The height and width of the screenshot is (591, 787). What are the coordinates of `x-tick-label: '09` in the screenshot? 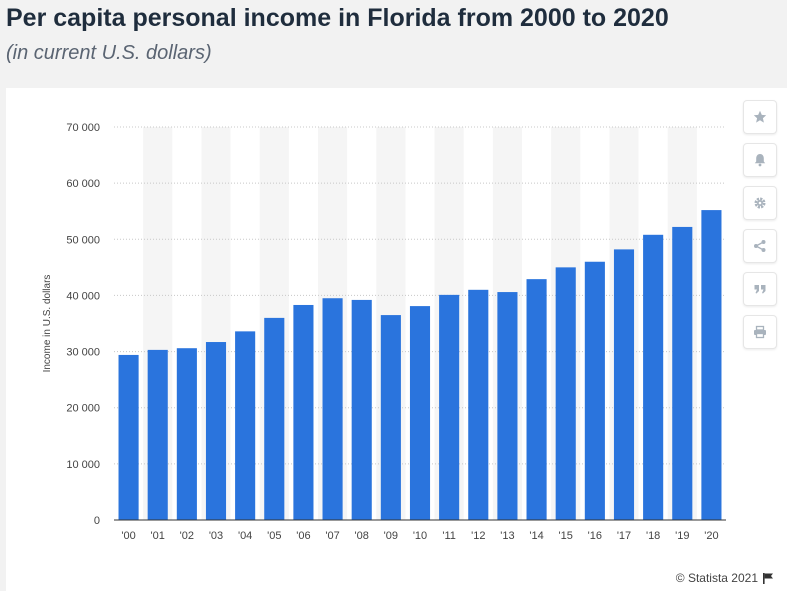 It's located at (391, 536).